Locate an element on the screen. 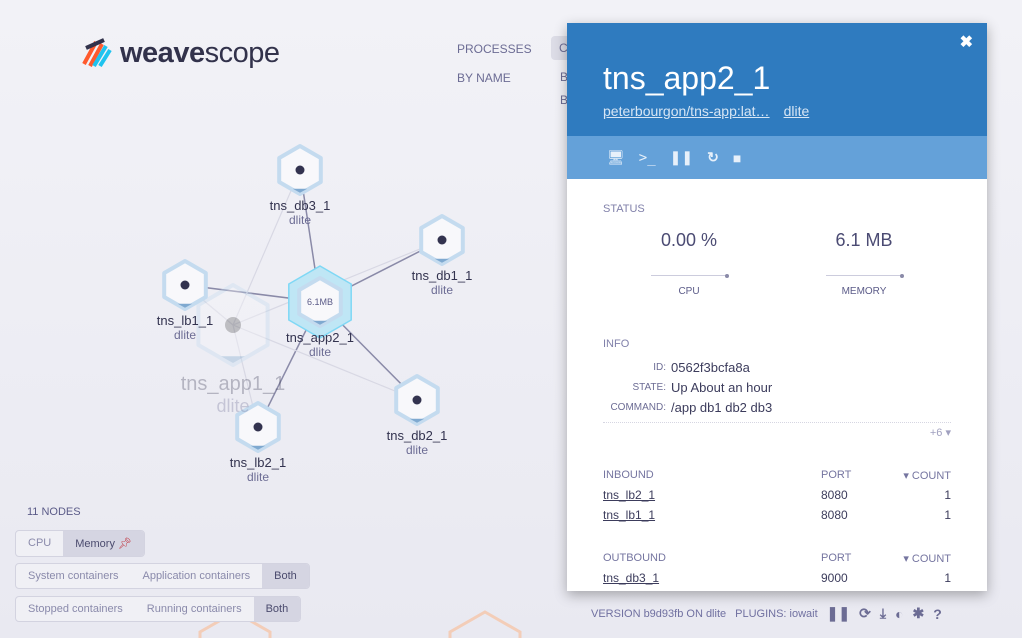  close-icon: ✖ is located at coordinates (966, 42).